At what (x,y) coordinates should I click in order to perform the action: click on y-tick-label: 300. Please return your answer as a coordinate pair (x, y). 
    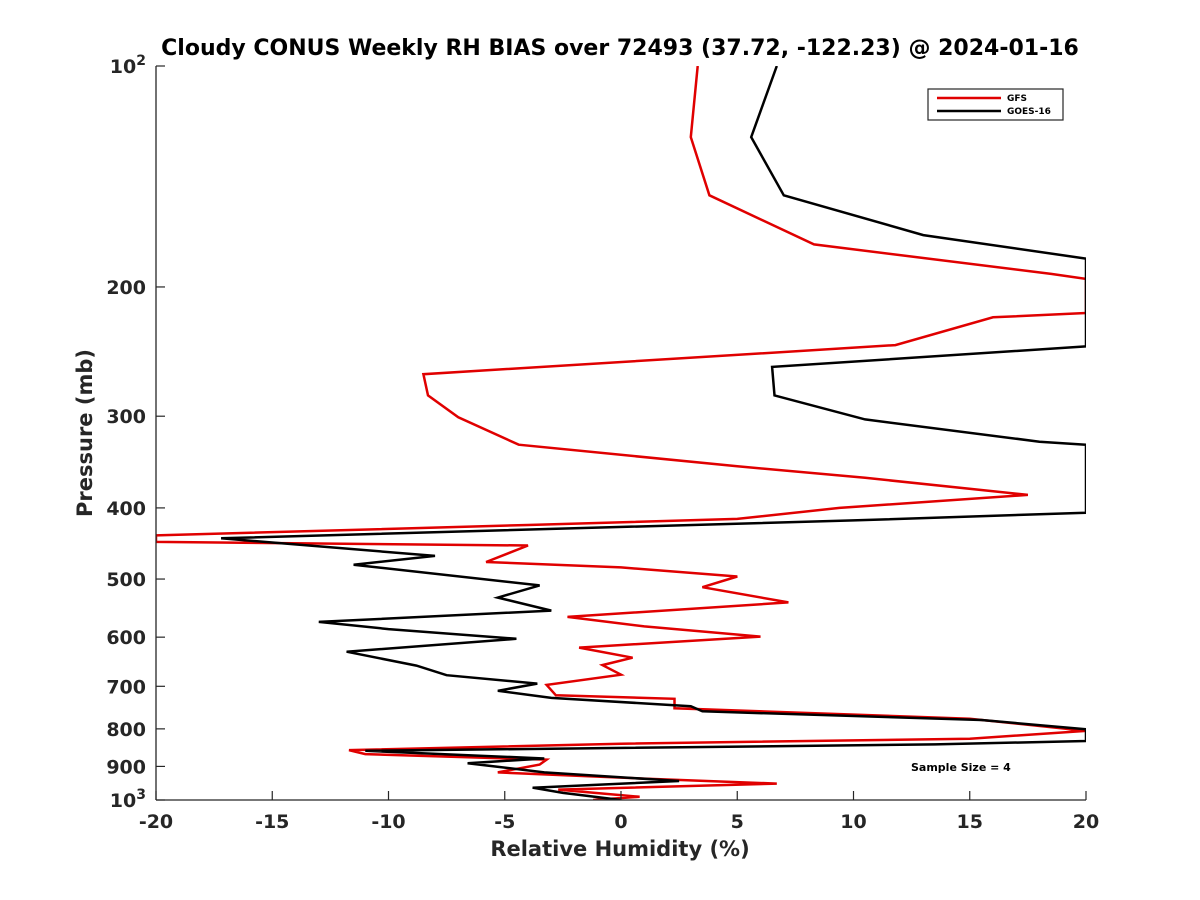
    Looking at the image, I should click on (126, 417).